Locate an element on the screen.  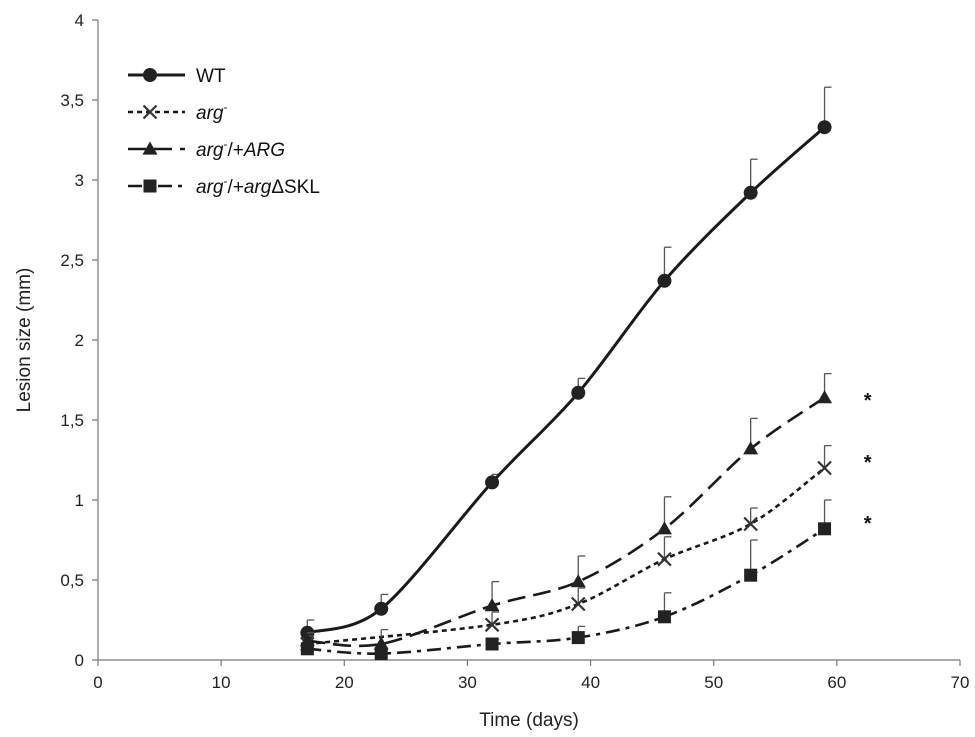
x-tick-label: 50 is located at coordinates (713, 682).